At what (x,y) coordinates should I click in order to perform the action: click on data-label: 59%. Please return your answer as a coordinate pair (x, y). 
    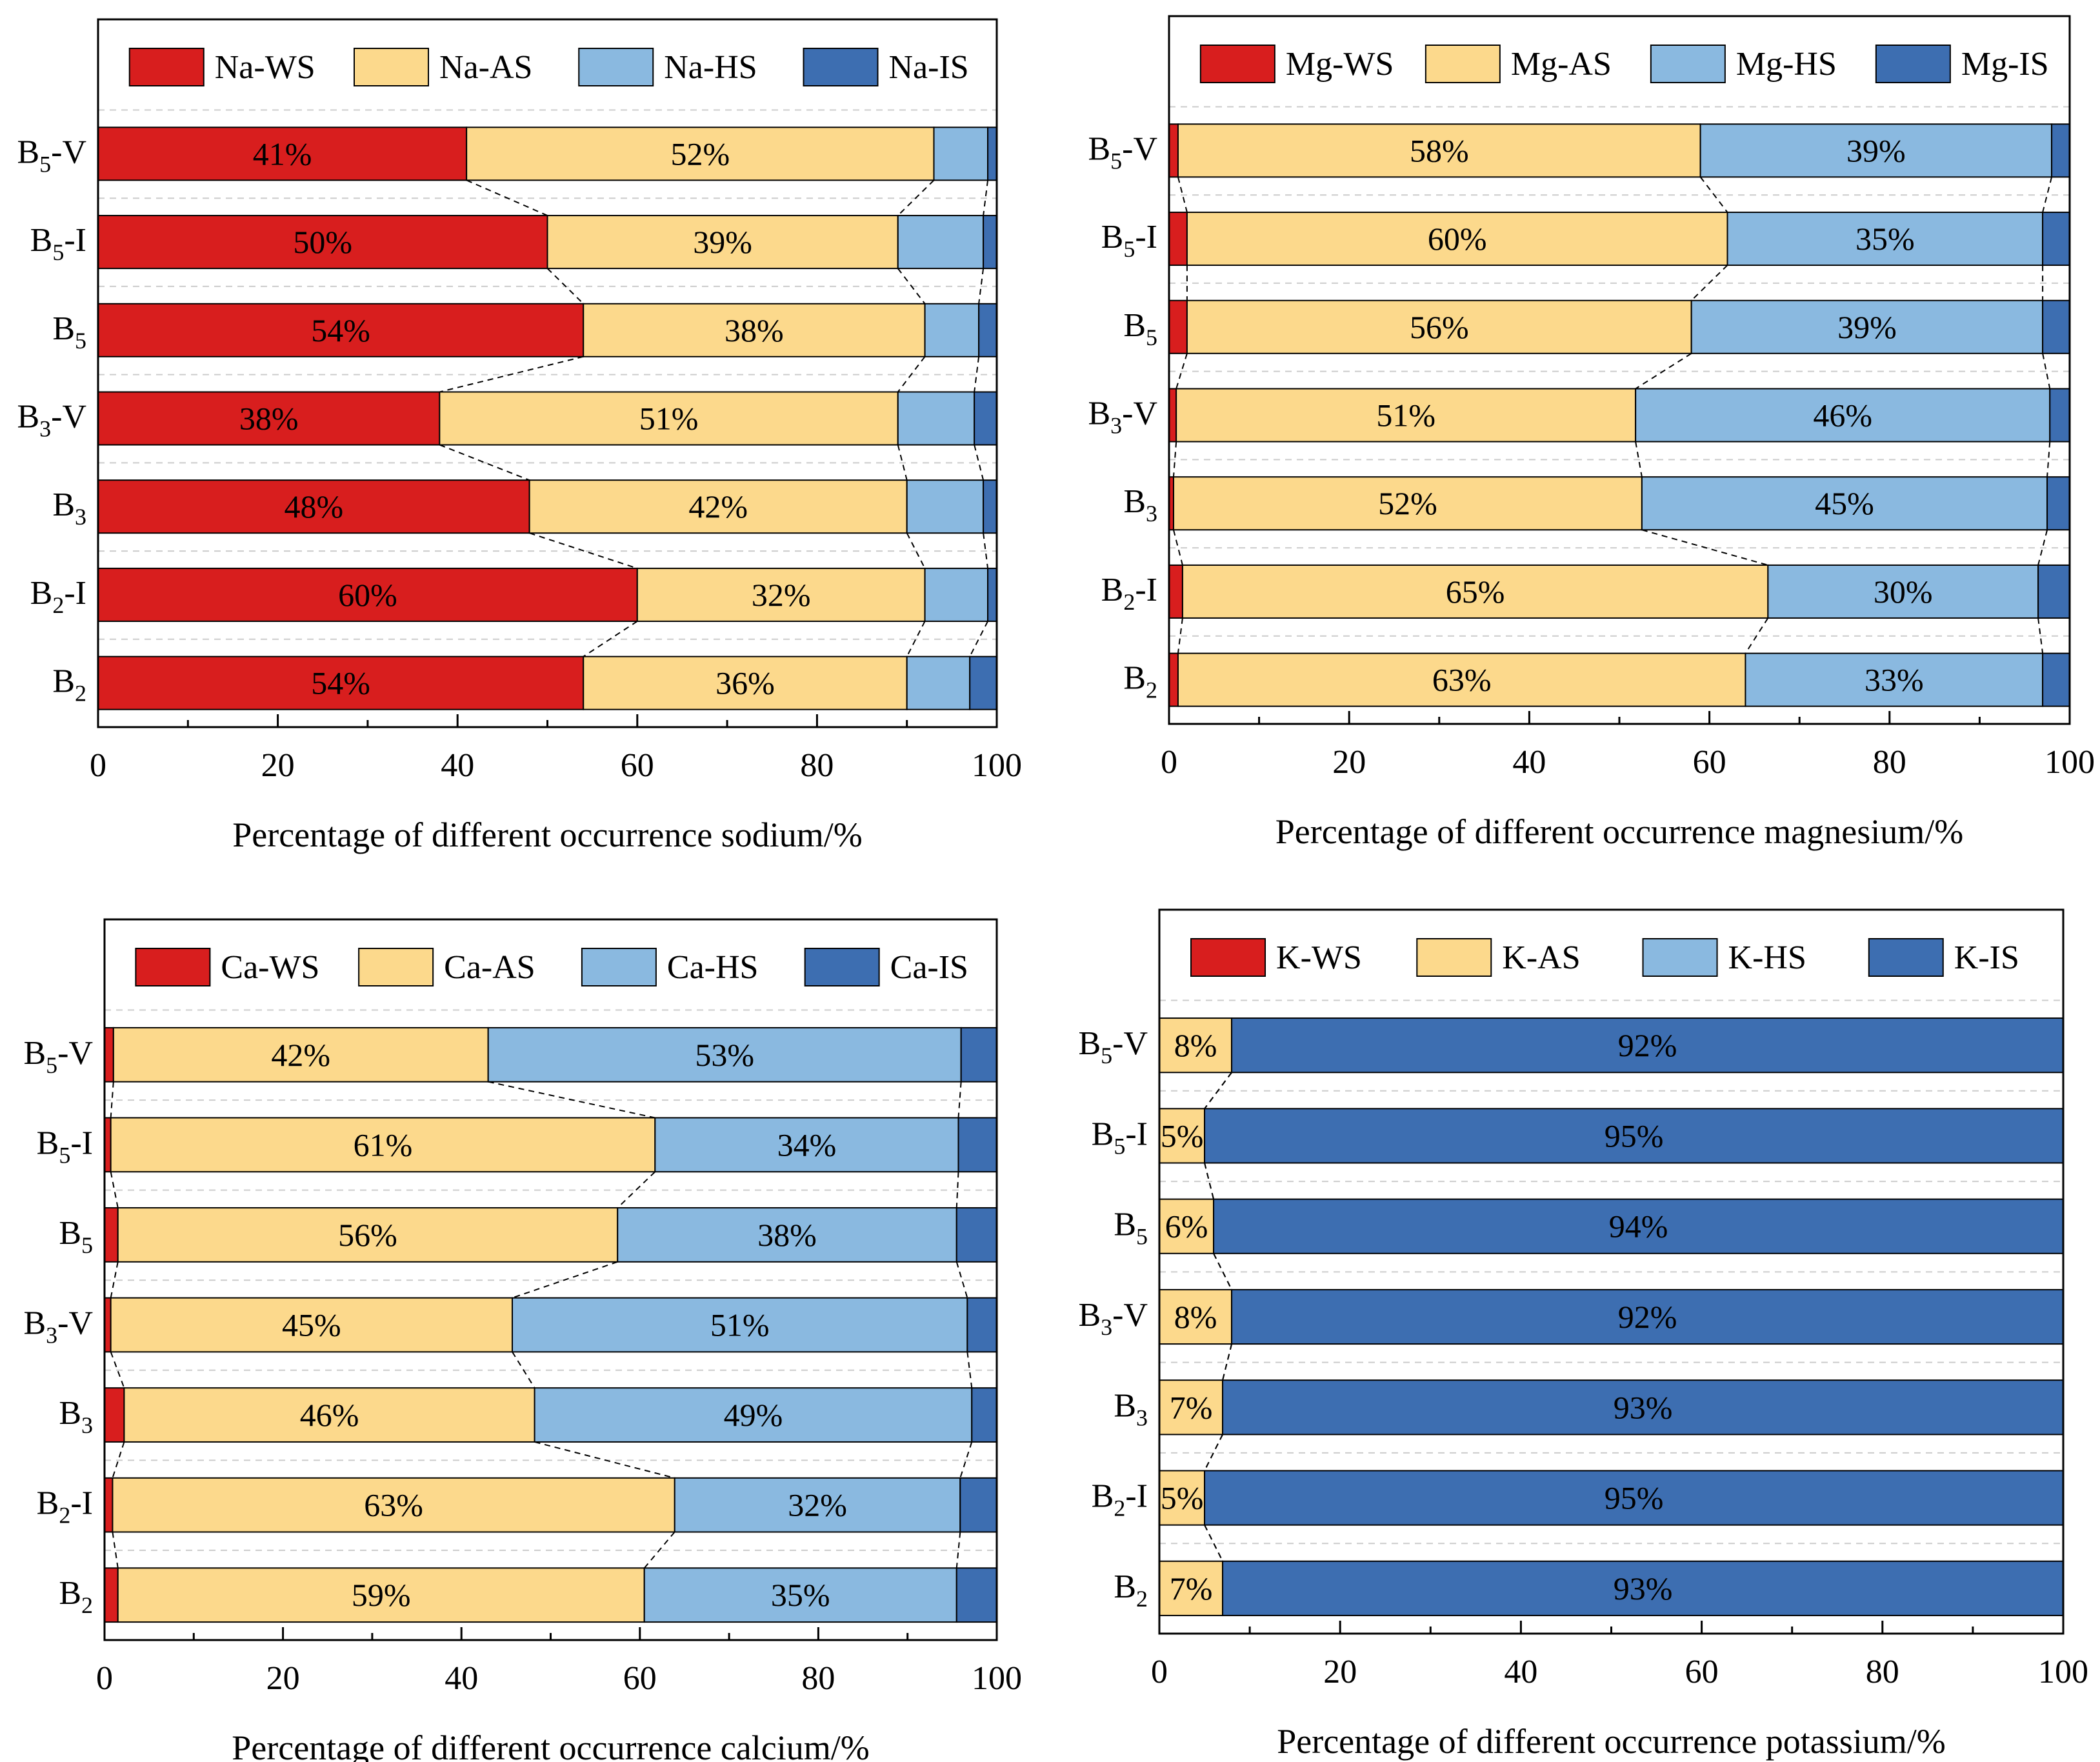
    Looking at the image, I should click on (381, 1595).